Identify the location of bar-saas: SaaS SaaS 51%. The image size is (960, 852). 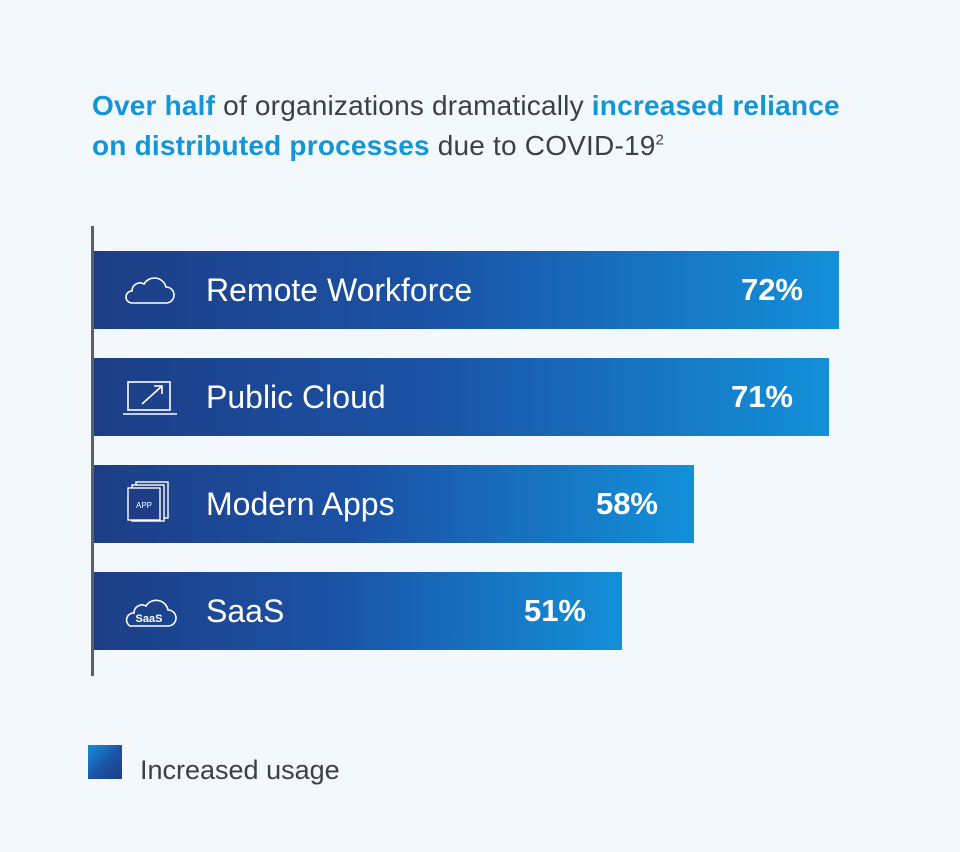
(358, 611).